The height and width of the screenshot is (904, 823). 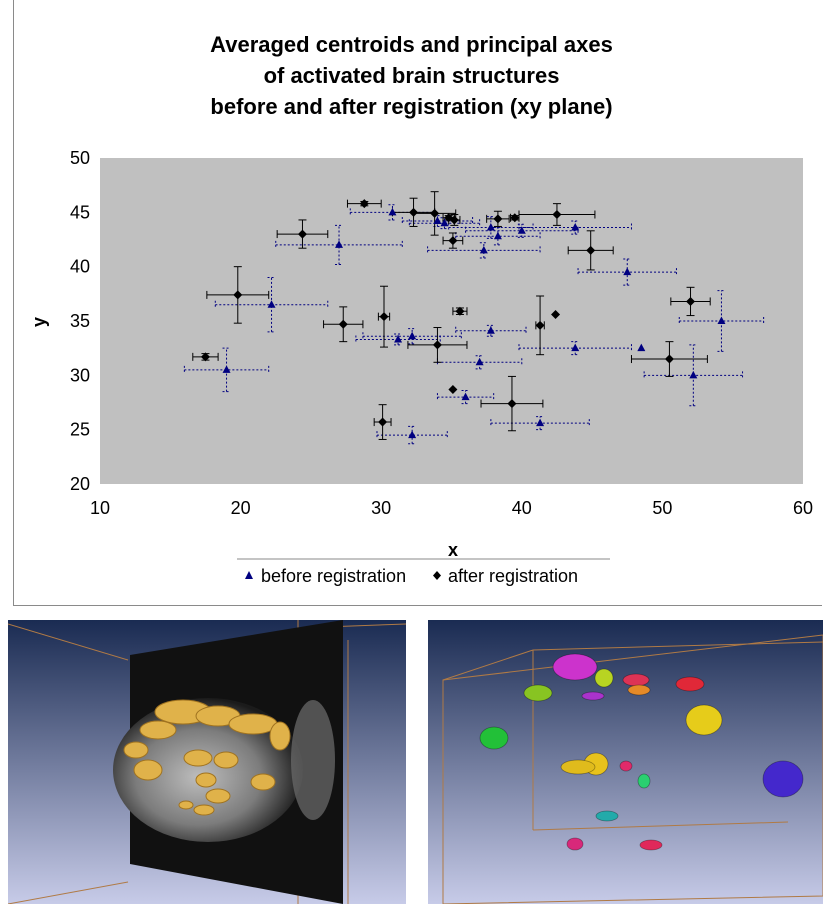 I want to click on chart-legend: before registration after registration, so click(x=411, y=576).